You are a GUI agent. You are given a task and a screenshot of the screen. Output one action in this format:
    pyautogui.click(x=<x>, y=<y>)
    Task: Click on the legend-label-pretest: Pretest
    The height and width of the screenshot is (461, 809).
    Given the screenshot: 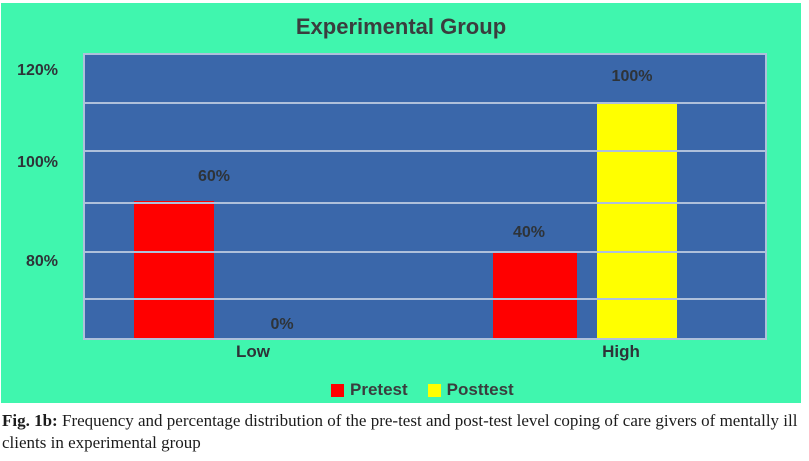 What is the action you would take?
    pyautogui.click(x=379, y=389)
    